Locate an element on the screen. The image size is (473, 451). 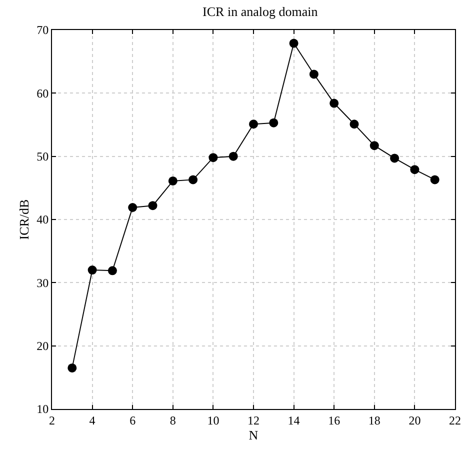
y-tick-label: 70 is located at coordinates (42, 30).